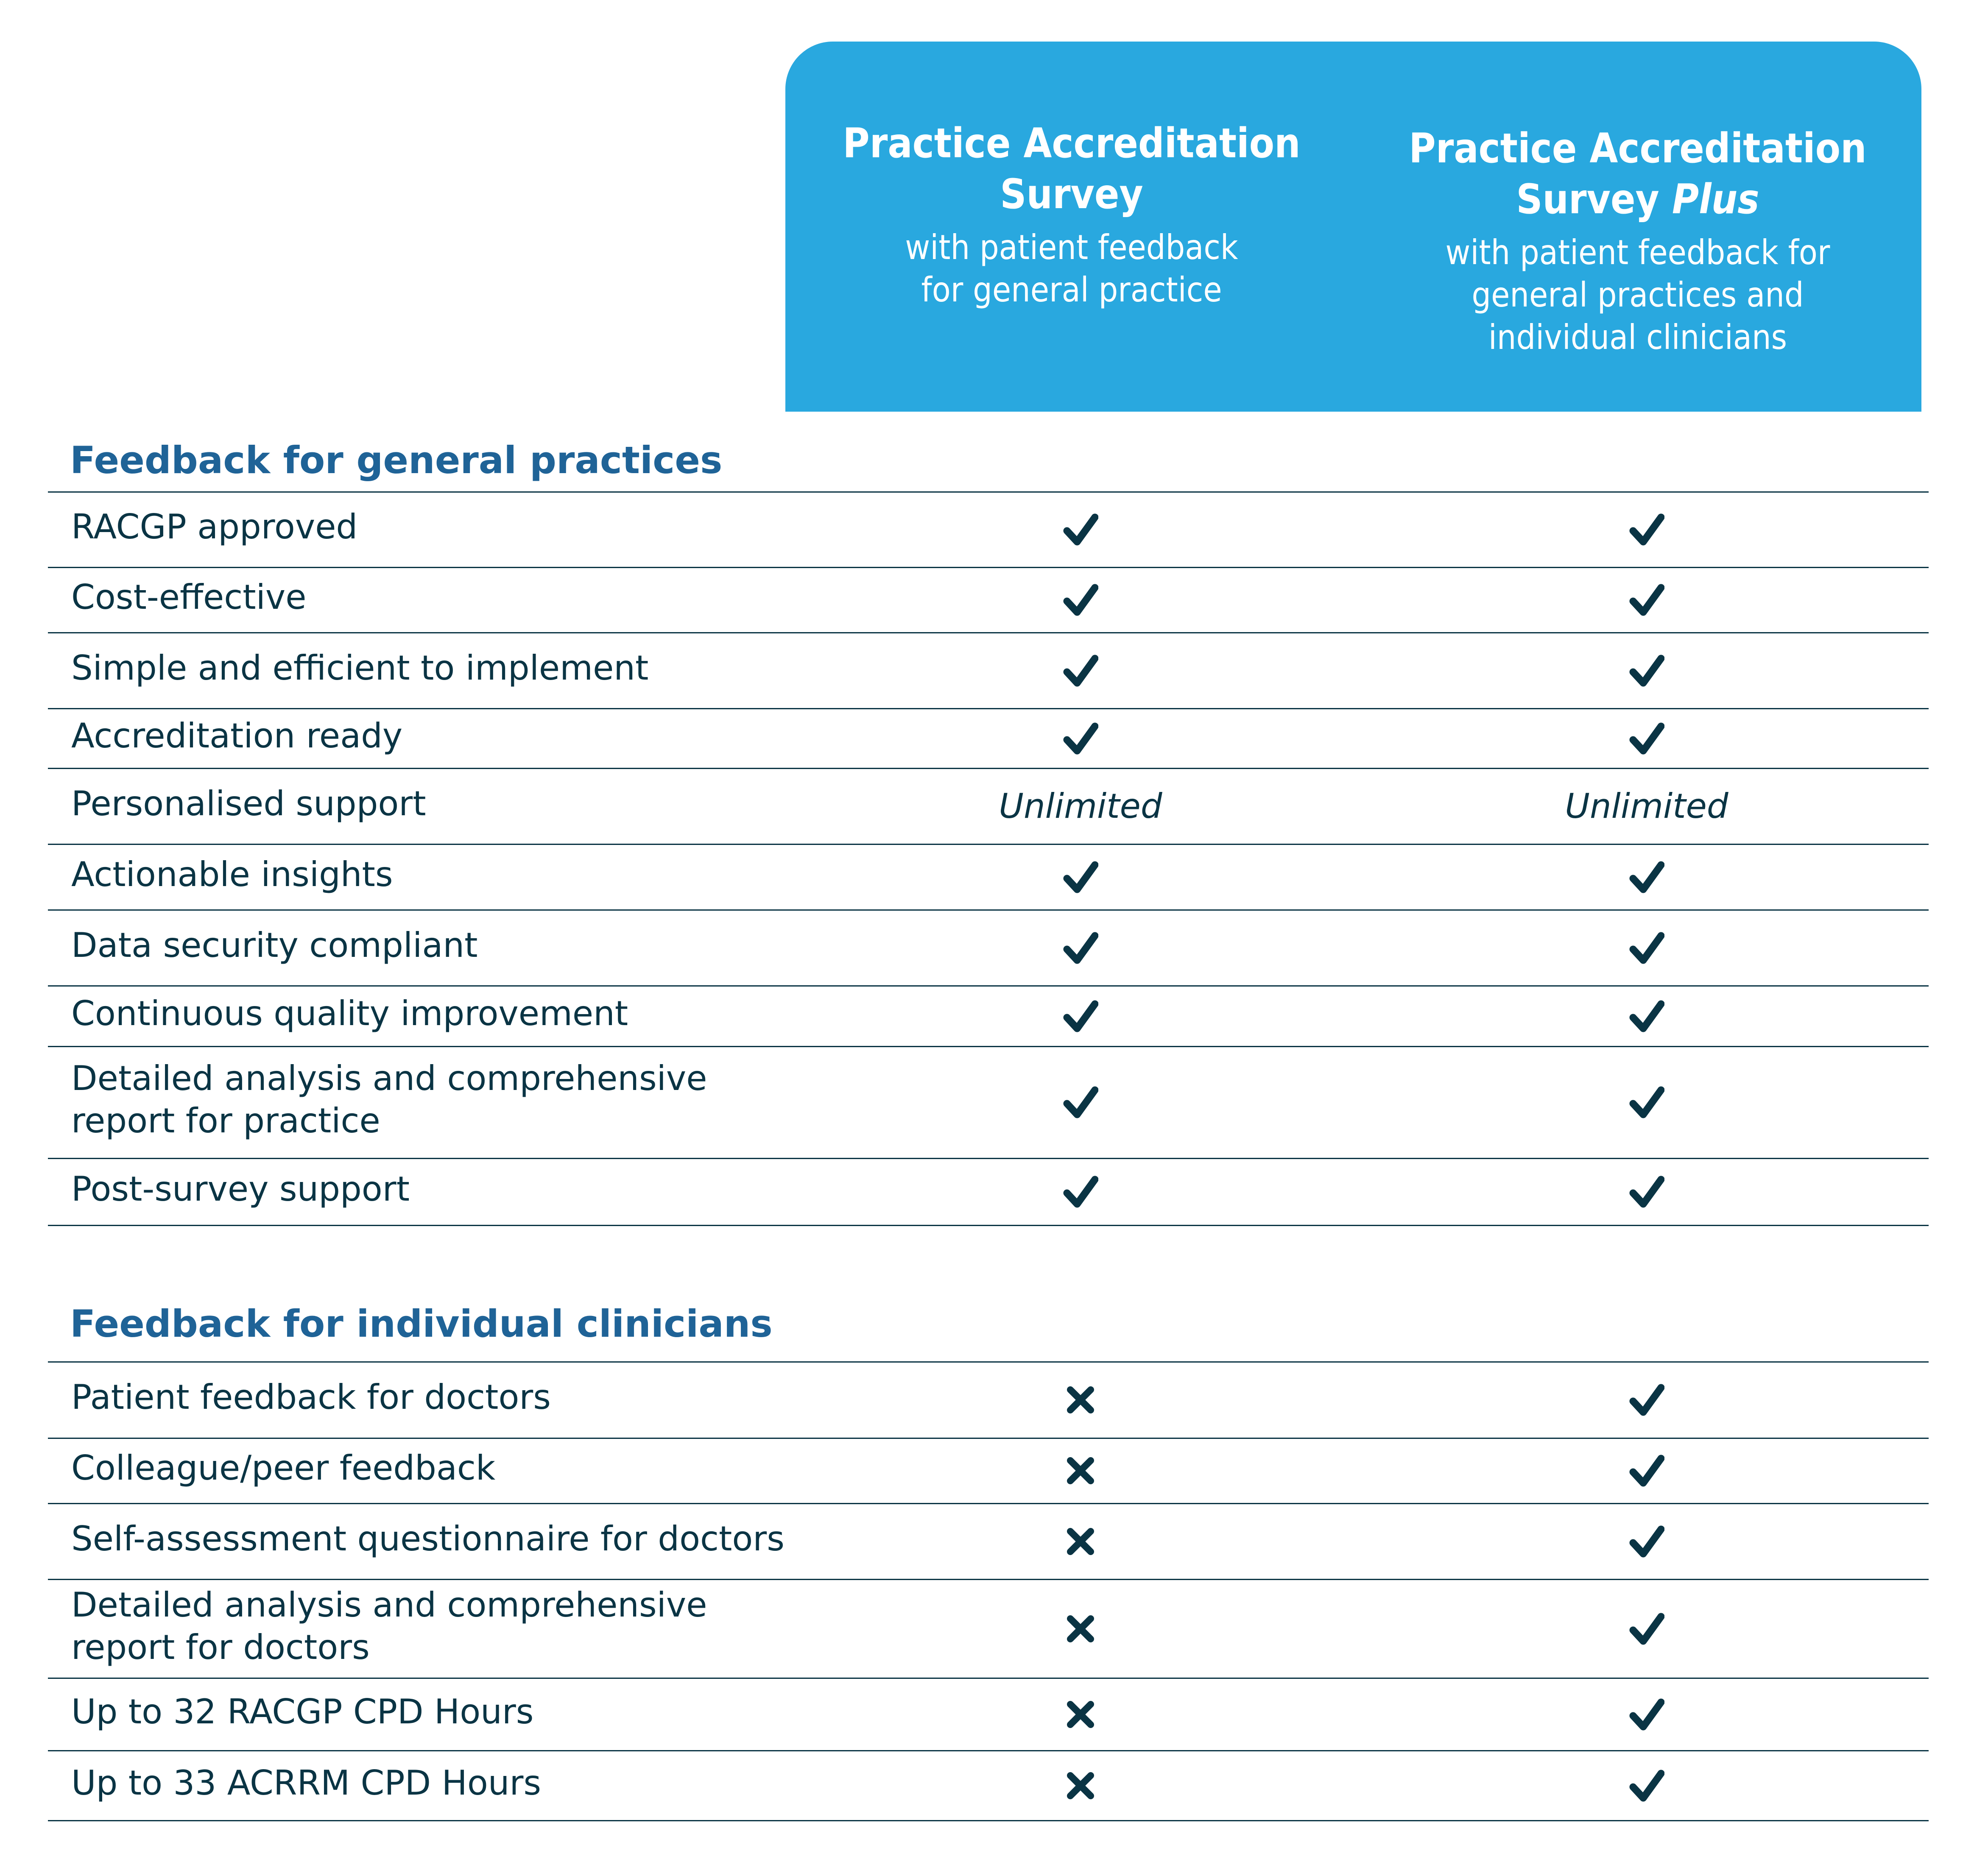  I want to click on table-row: Post-survey support, so click(988, 1191).